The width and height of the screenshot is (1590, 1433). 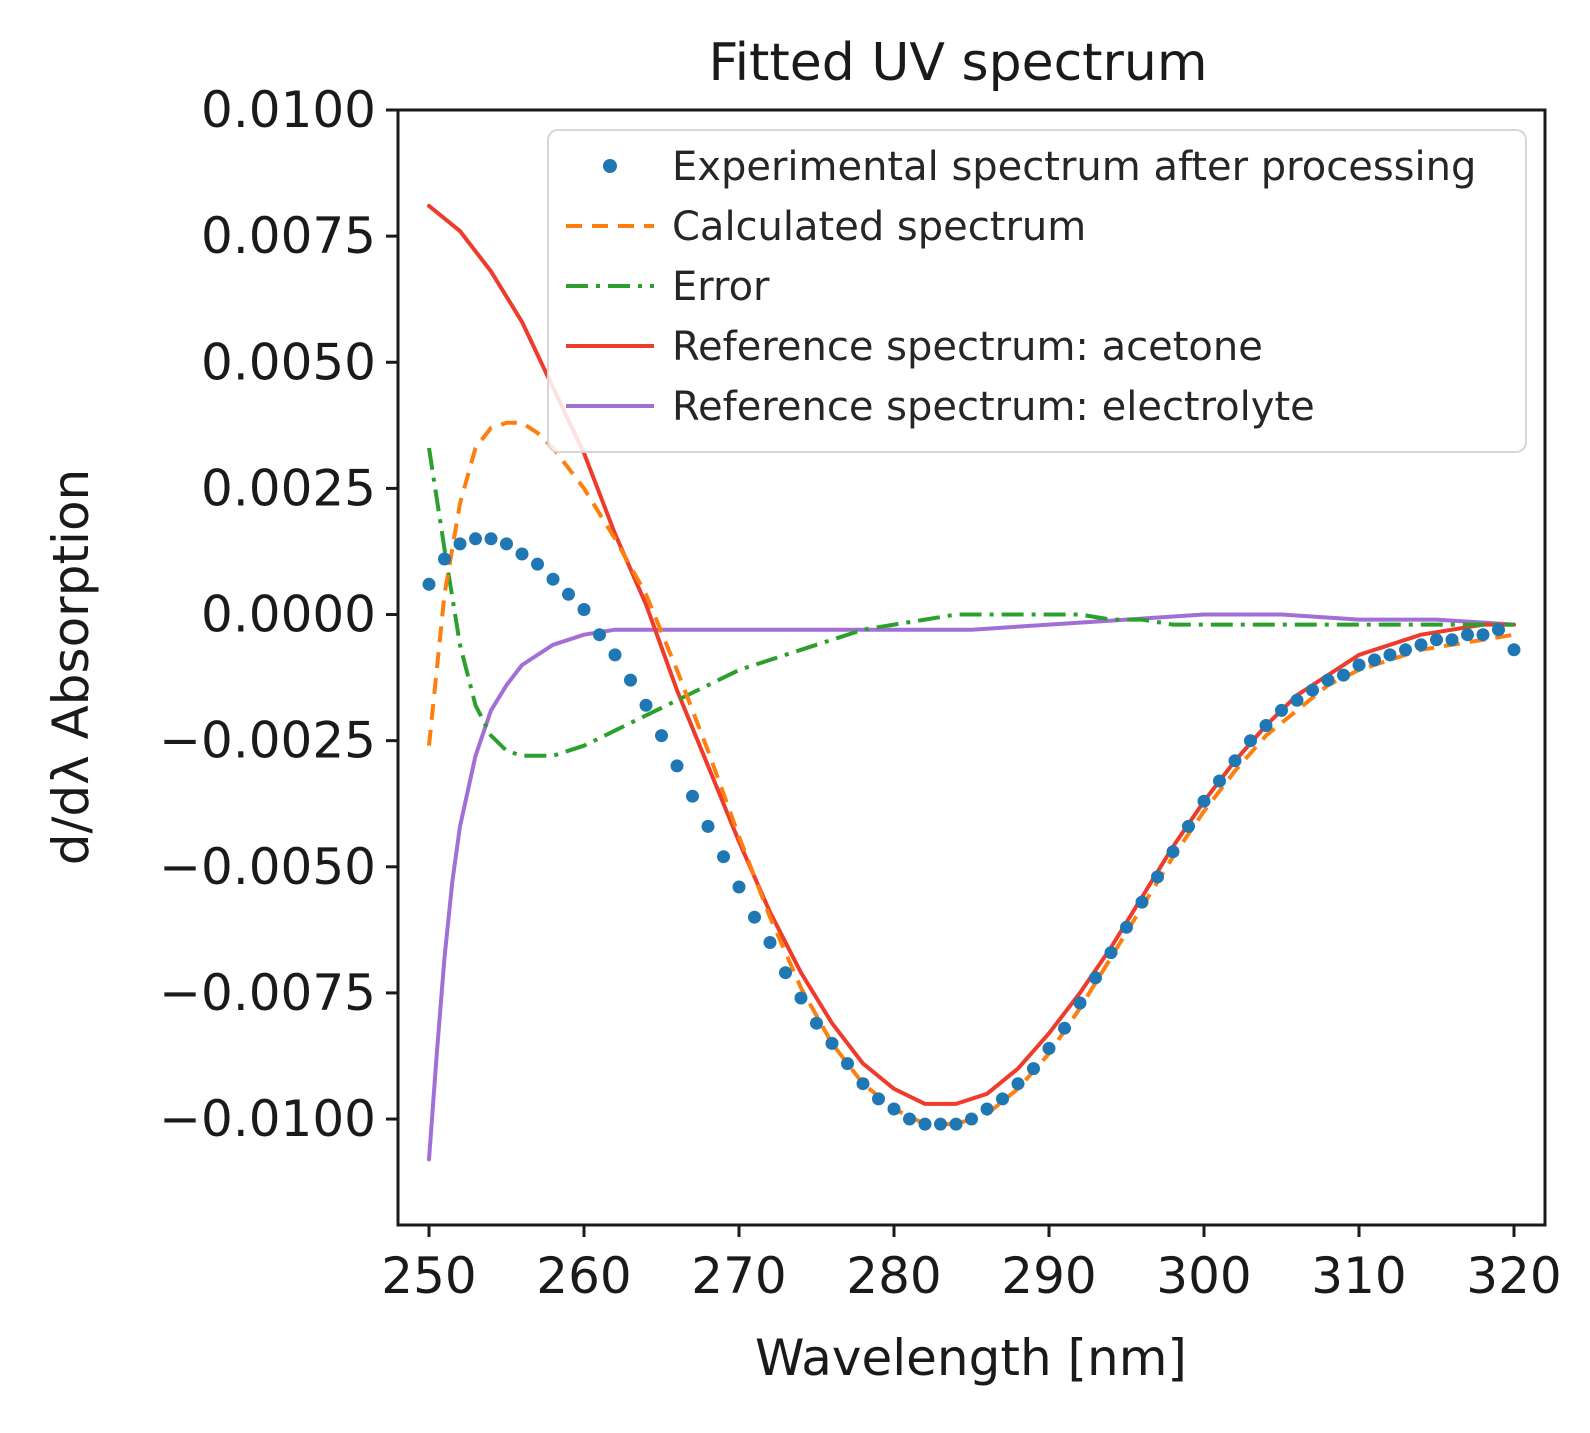 I want to click on x-axis: 250 260 270 280 290 300 310 320, so click(x=971, y=1265).